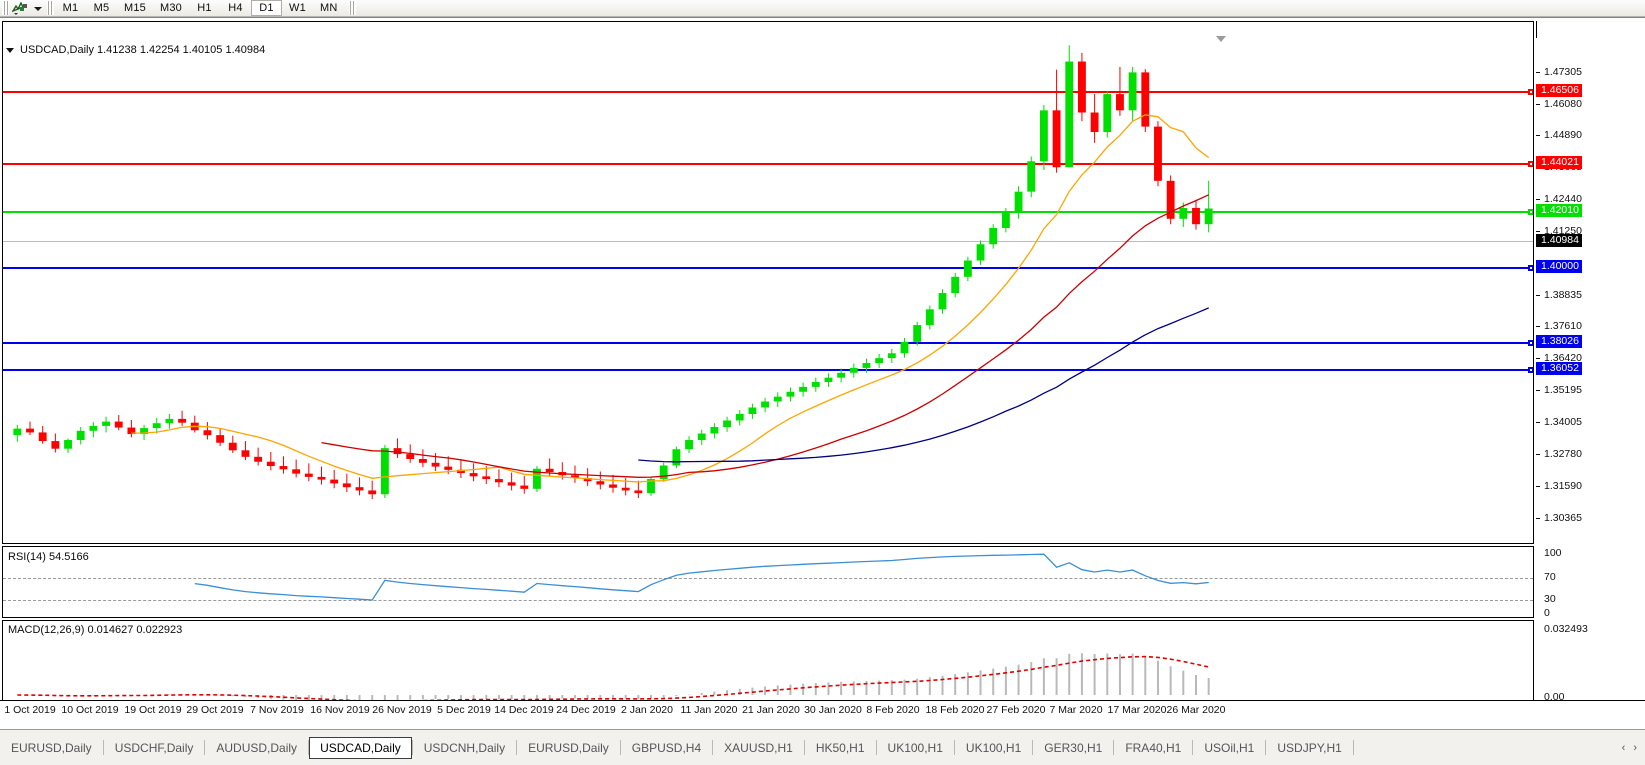 This screenshot has width=1645, height=765. Describe the element at coordinates (768, 578) in the screenshot. I see `rsi-overbought-line` at that location.